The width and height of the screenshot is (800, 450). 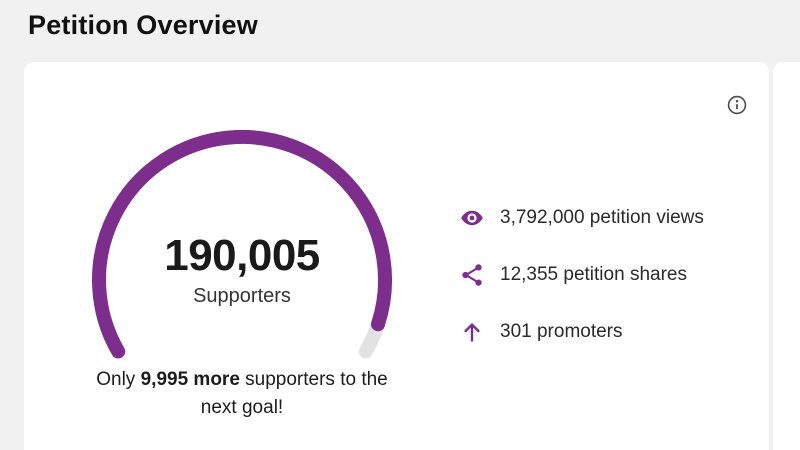 I want to click on stat-text-views: 3,792,000 petition views, so click(x=602, y=217).